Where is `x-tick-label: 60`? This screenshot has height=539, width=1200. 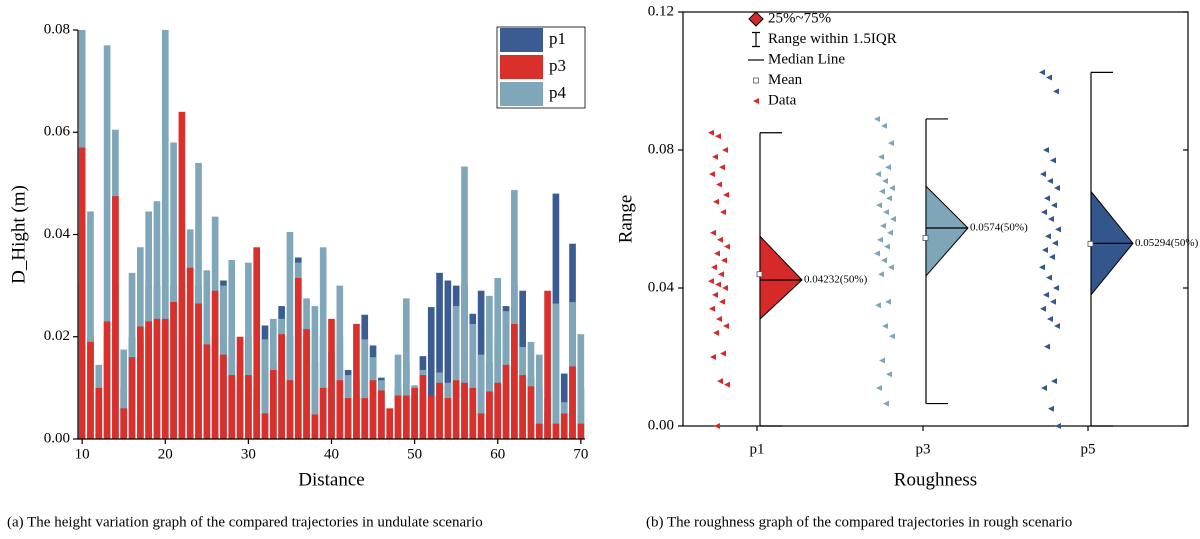 x-tick-label: 60 is located at coordinates (497, 454).